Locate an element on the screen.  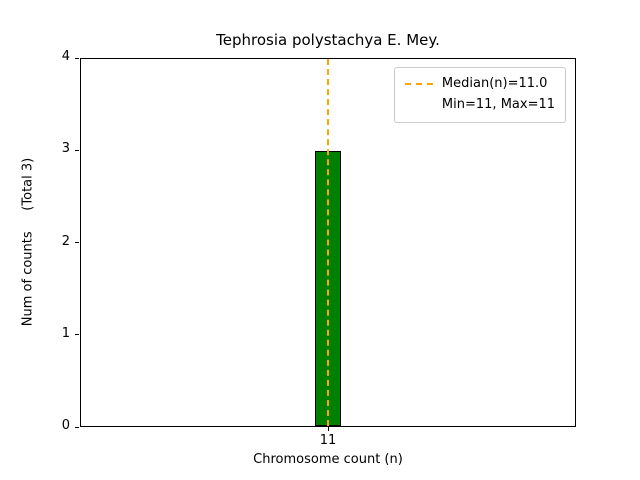
legend-row-median: Median(n)=11.0 is located at coordinates (479, 84).